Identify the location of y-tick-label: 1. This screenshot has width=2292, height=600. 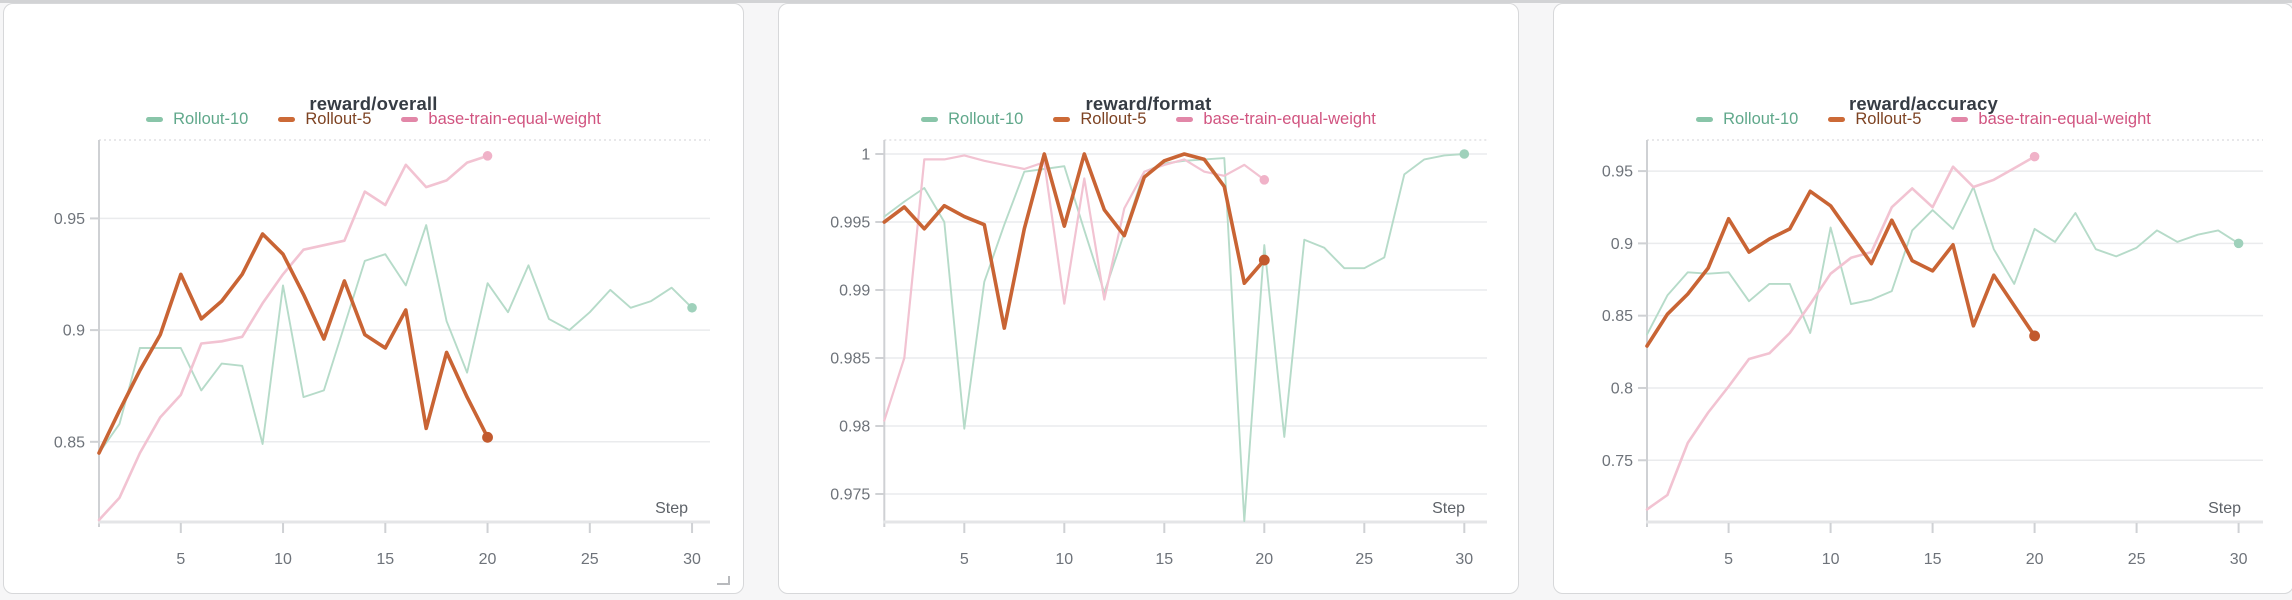
(865, 155).